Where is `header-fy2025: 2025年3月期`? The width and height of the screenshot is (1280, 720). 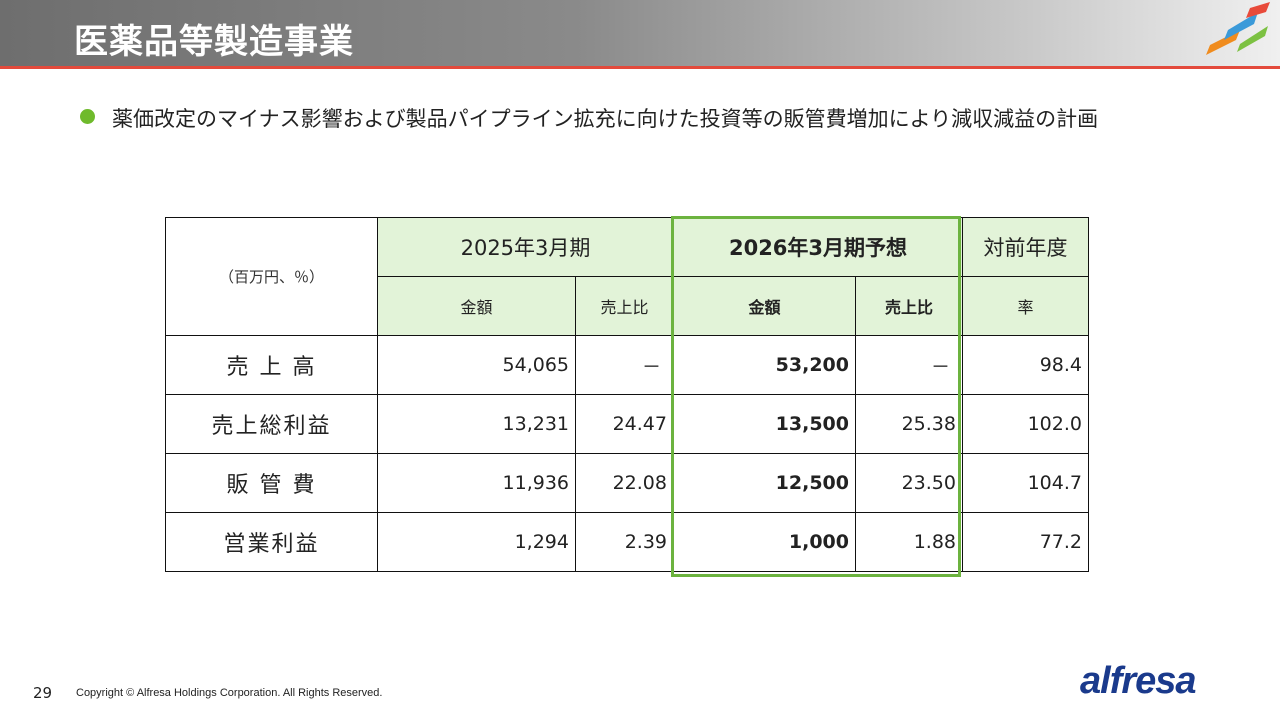
header-fy2025: 2025年3月期 is located at coordinates (525, 247).